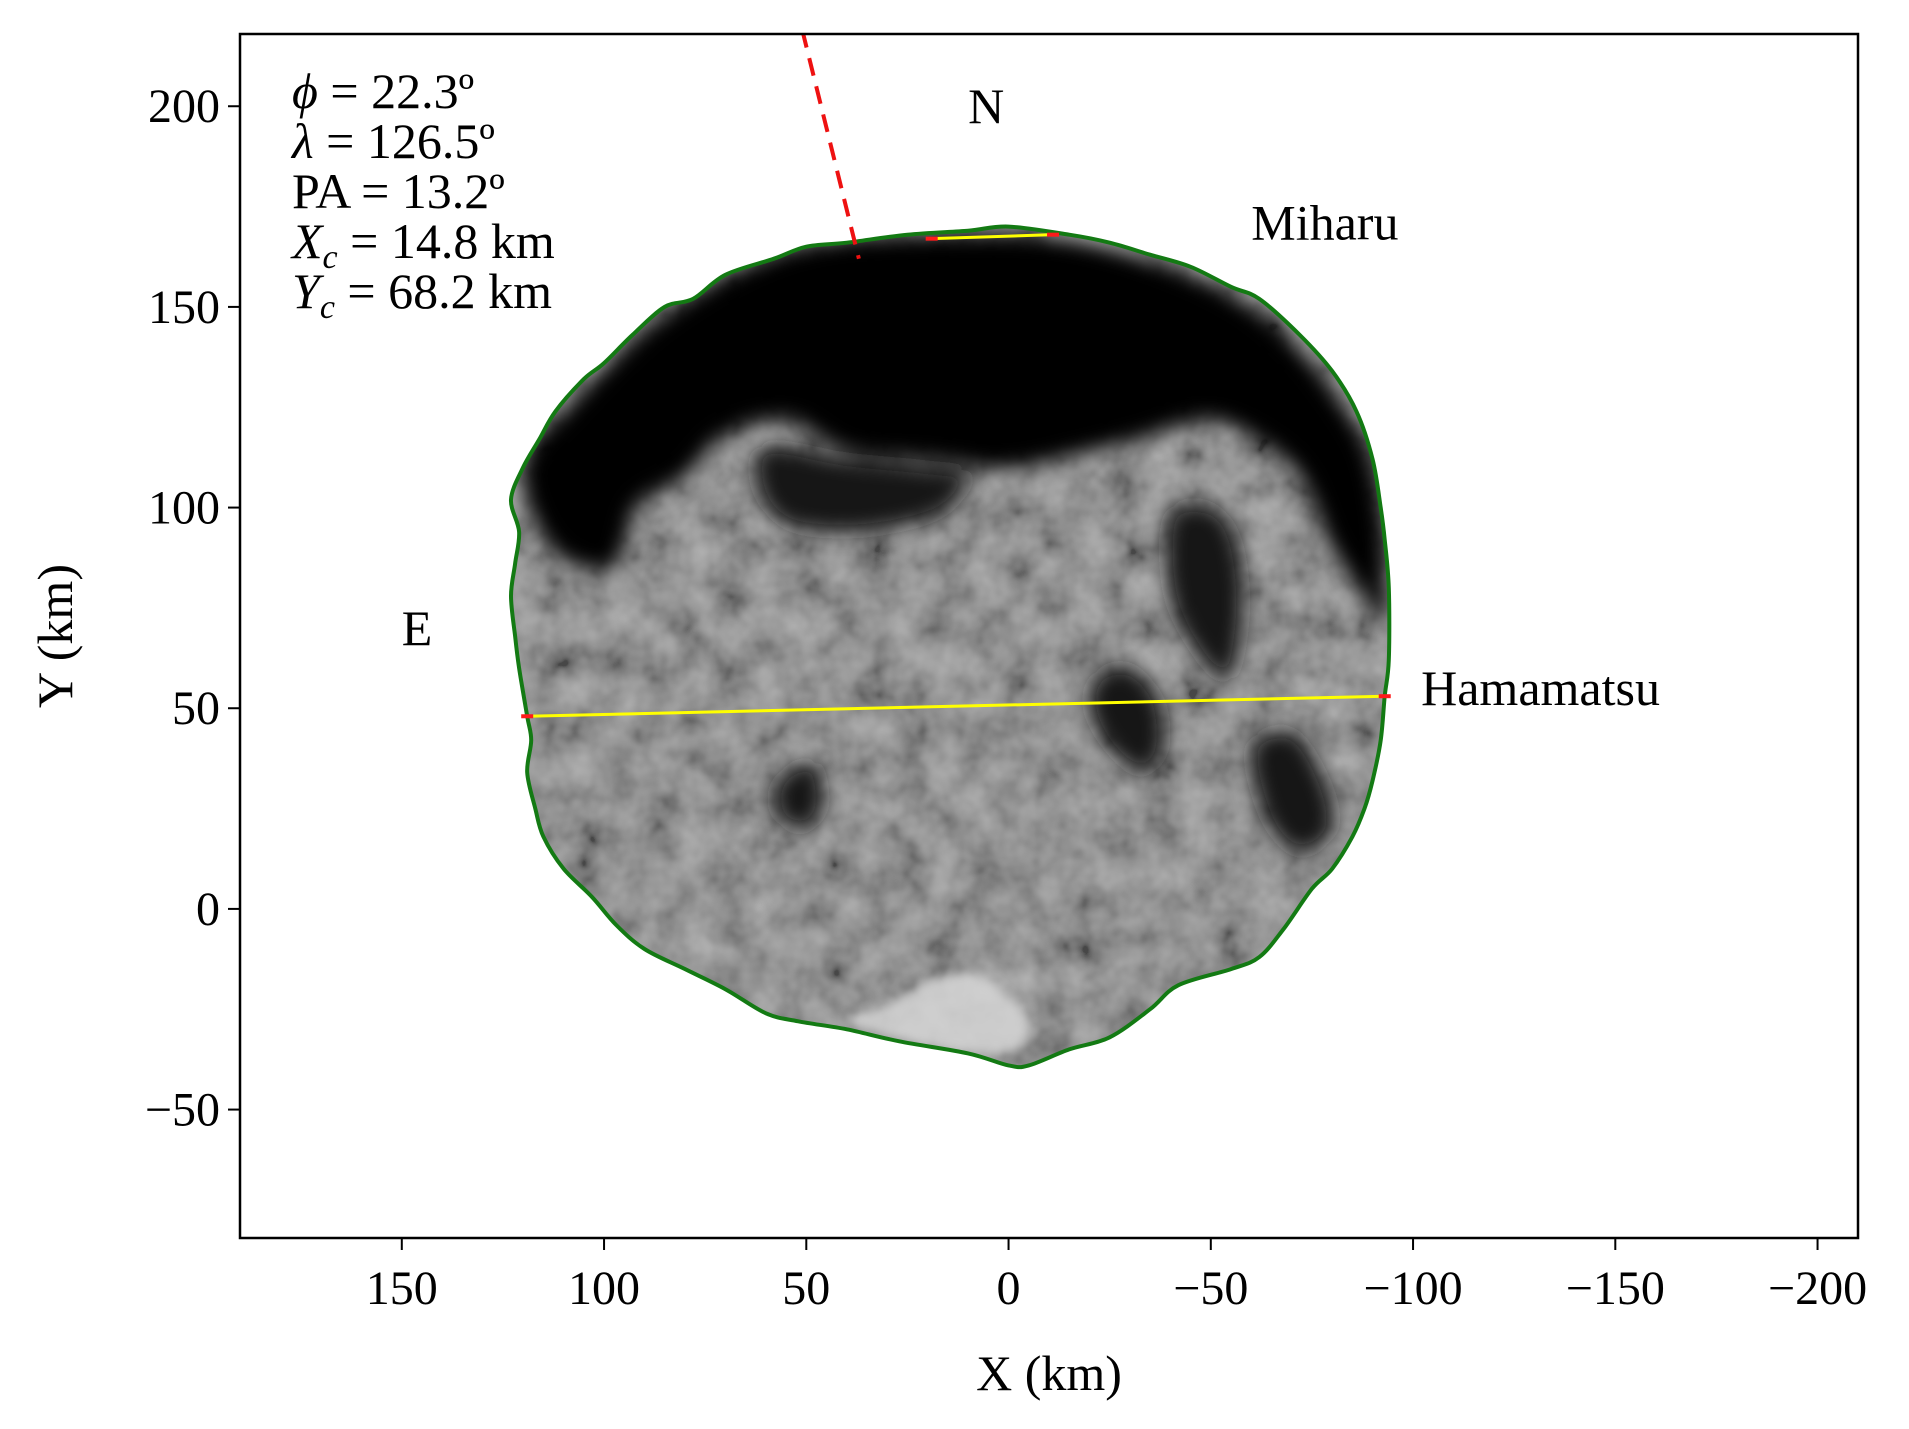 The height and width of the screenshot is (1429, 1909). Describe the element at coordinates (604, 1288) in the screenshot. I see `x-tick-label: 100` at that location.